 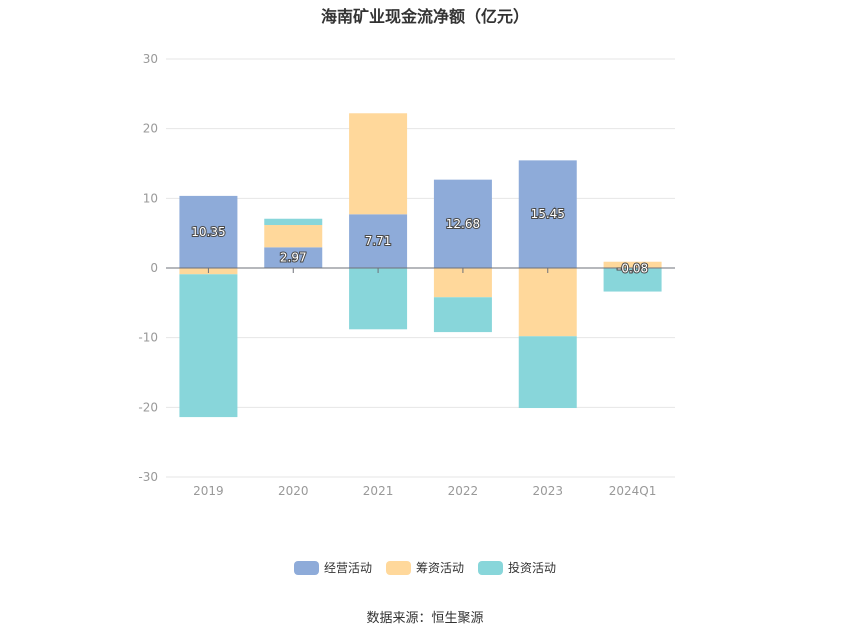 I want to click on data-label: 10.35, so click(x=208, y=232).